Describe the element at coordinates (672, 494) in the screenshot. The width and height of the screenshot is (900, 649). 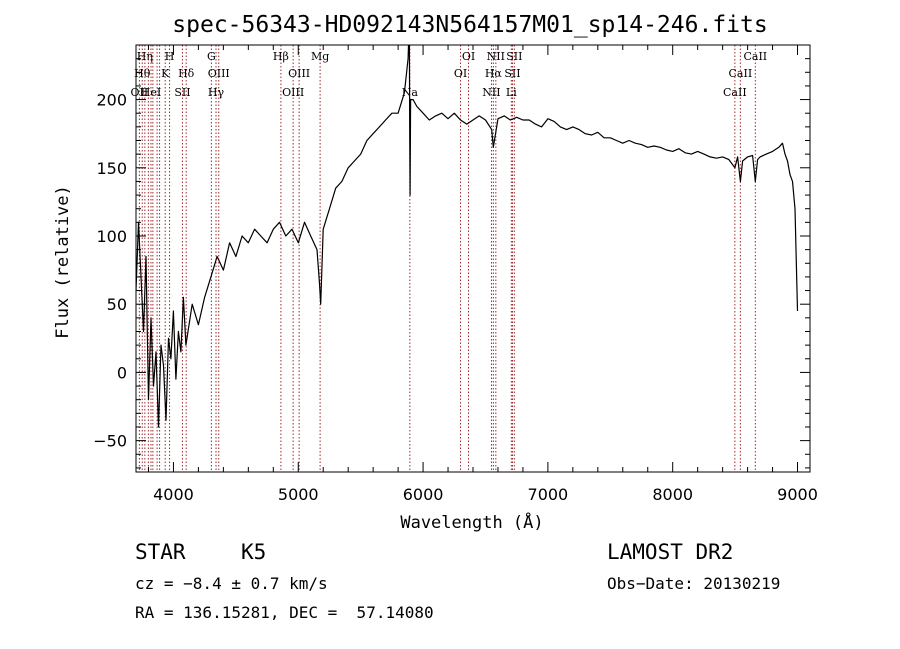
I see `x-tick-label: 8000` at that location.